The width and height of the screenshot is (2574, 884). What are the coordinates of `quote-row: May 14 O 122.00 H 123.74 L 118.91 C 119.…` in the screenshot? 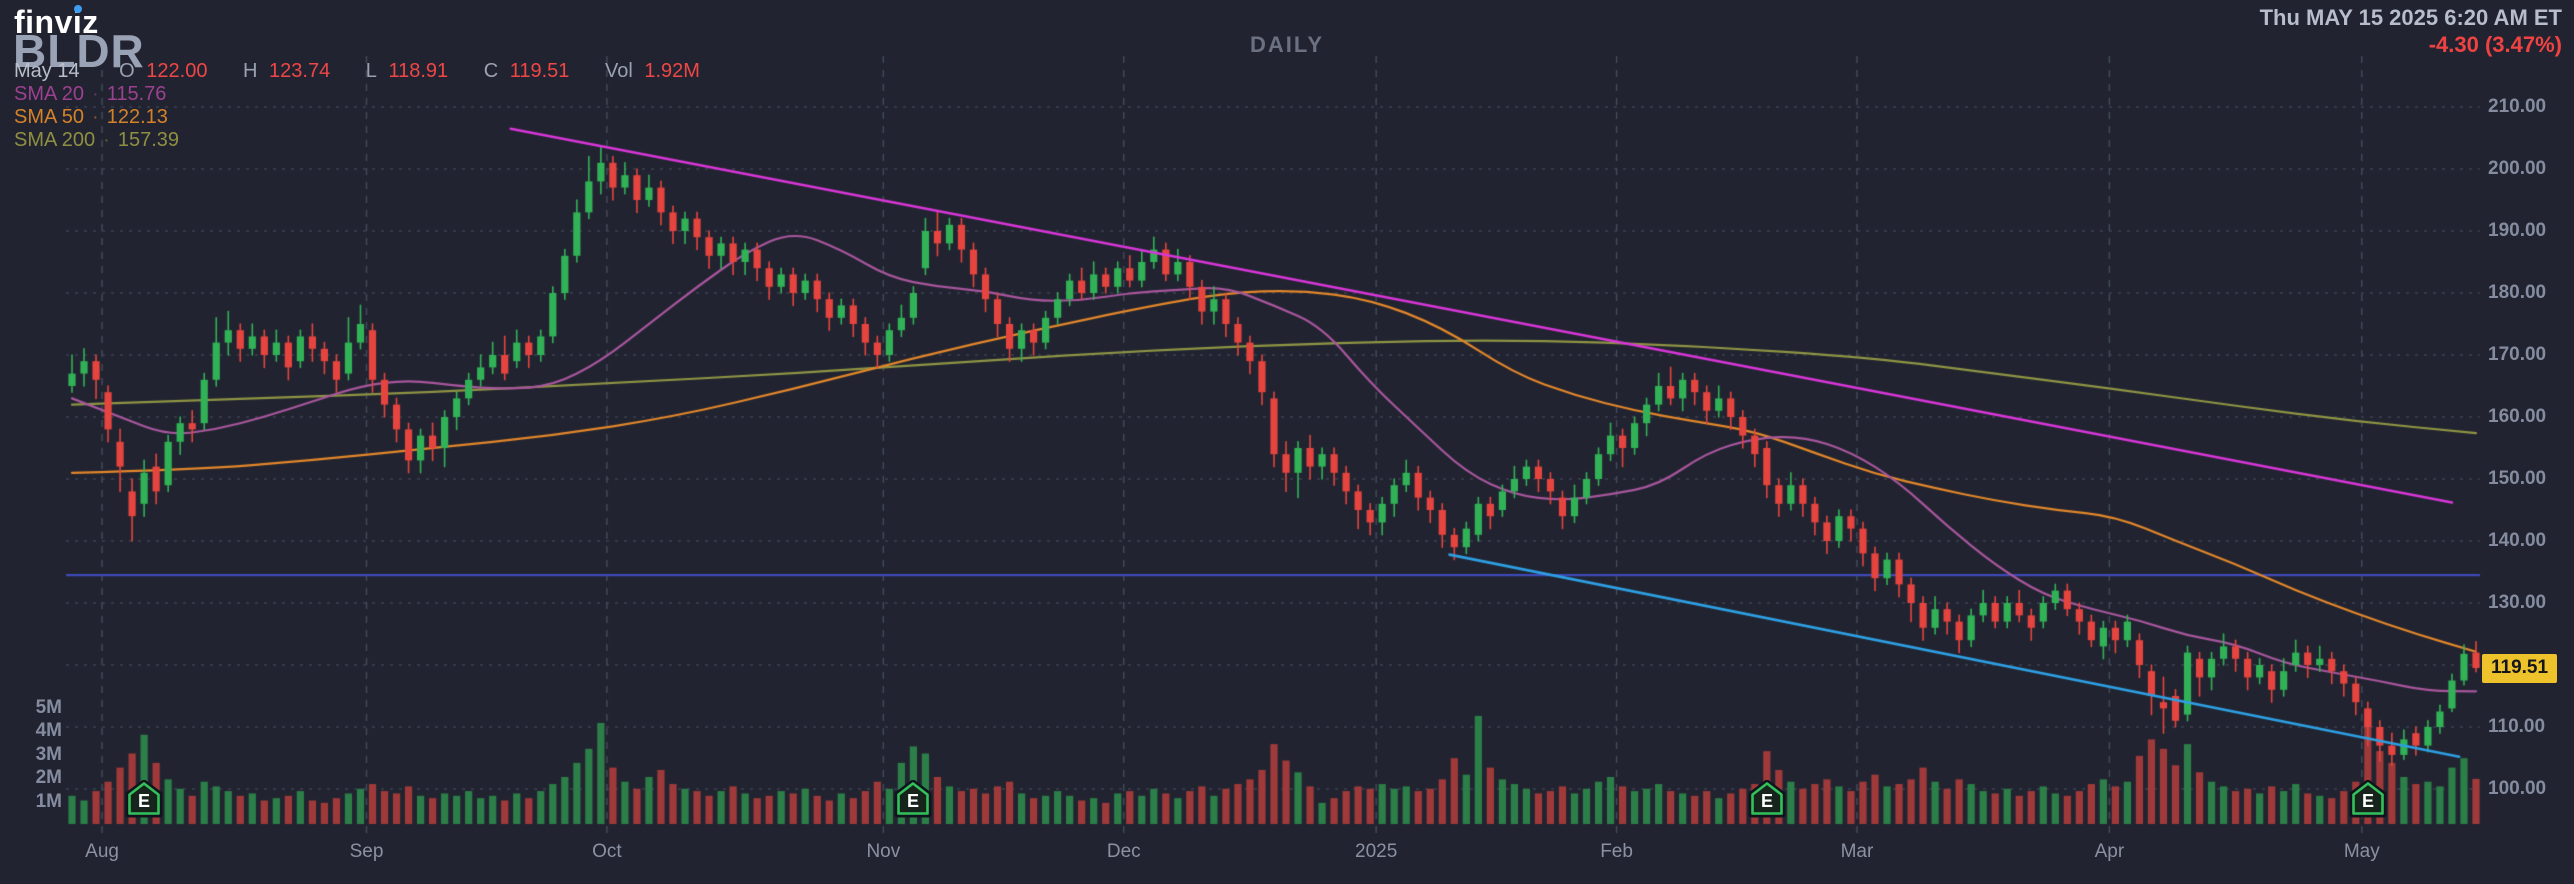 It's located at (372, 71).